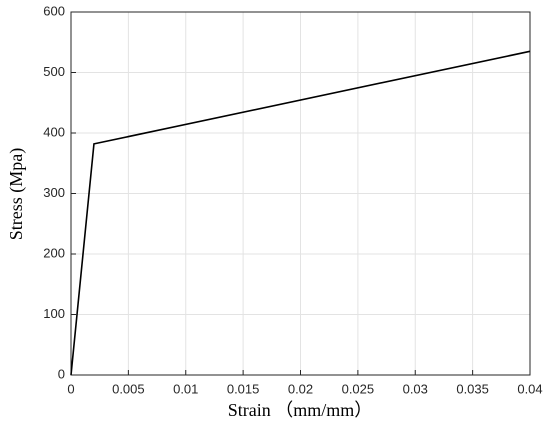  I want to click on x-tick-label: 0.04, so click(529, 388).